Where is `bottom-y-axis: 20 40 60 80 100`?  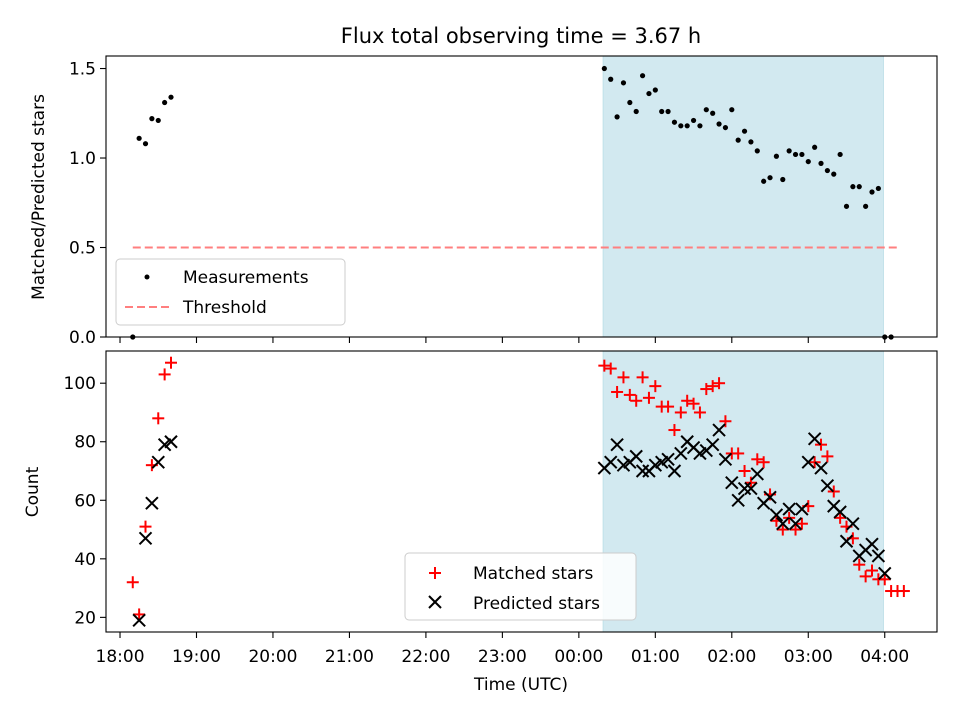 bottom-y-axis: 20 40 60 80 100 is located at coordinates (85, 501).